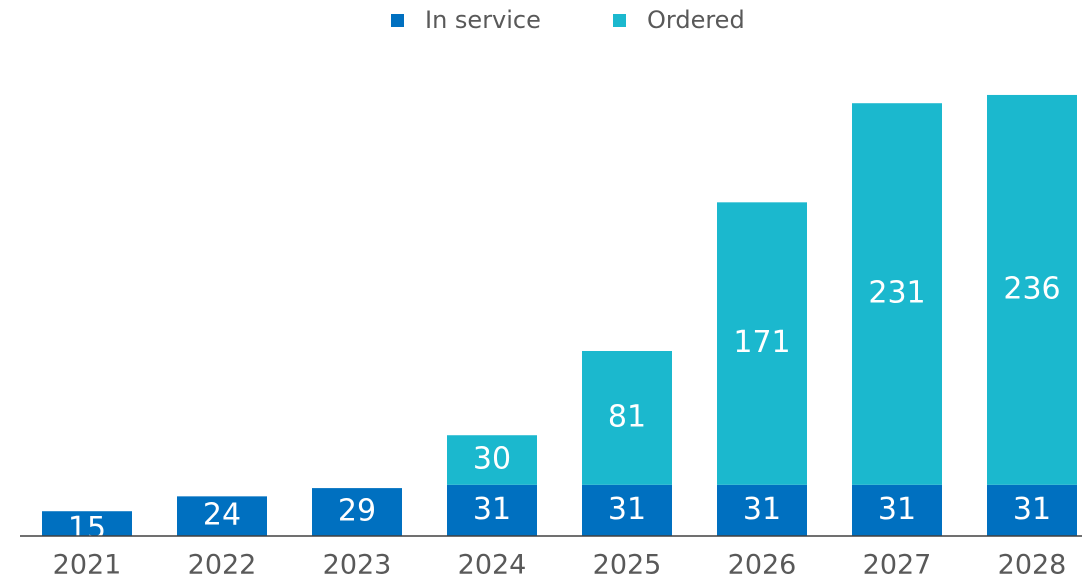 This screenshot has height=580, width=1082. Describe the element at coordinates (492, 563) in the screenshot. I see `x-tick-label: 2024` at that location.